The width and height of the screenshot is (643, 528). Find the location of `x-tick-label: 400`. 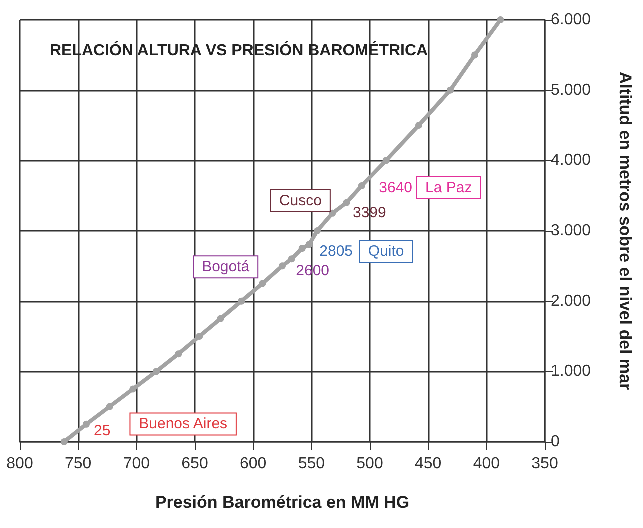

x-tick-label: 400 is located at coordinates (486, 464).